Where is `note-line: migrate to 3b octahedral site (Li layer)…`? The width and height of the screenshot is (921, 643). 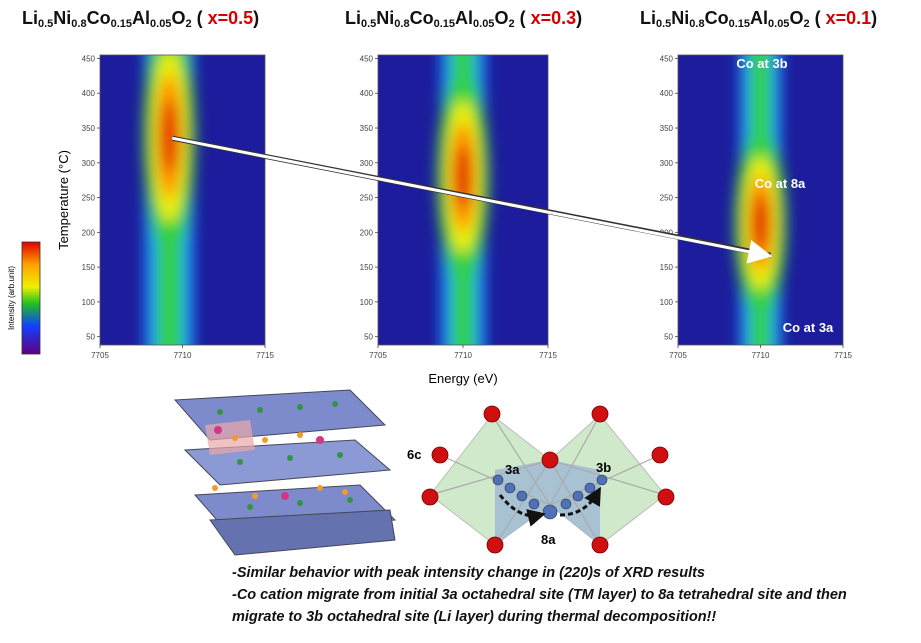
note-line: migrate to 3b octahedral site (Li layer)… is located at coordinates (474, 617).